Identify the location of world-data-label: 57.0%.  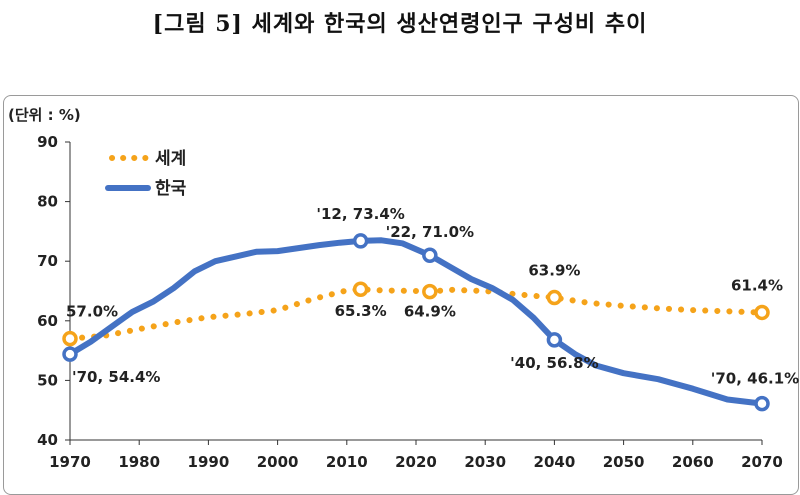
(92, 312).